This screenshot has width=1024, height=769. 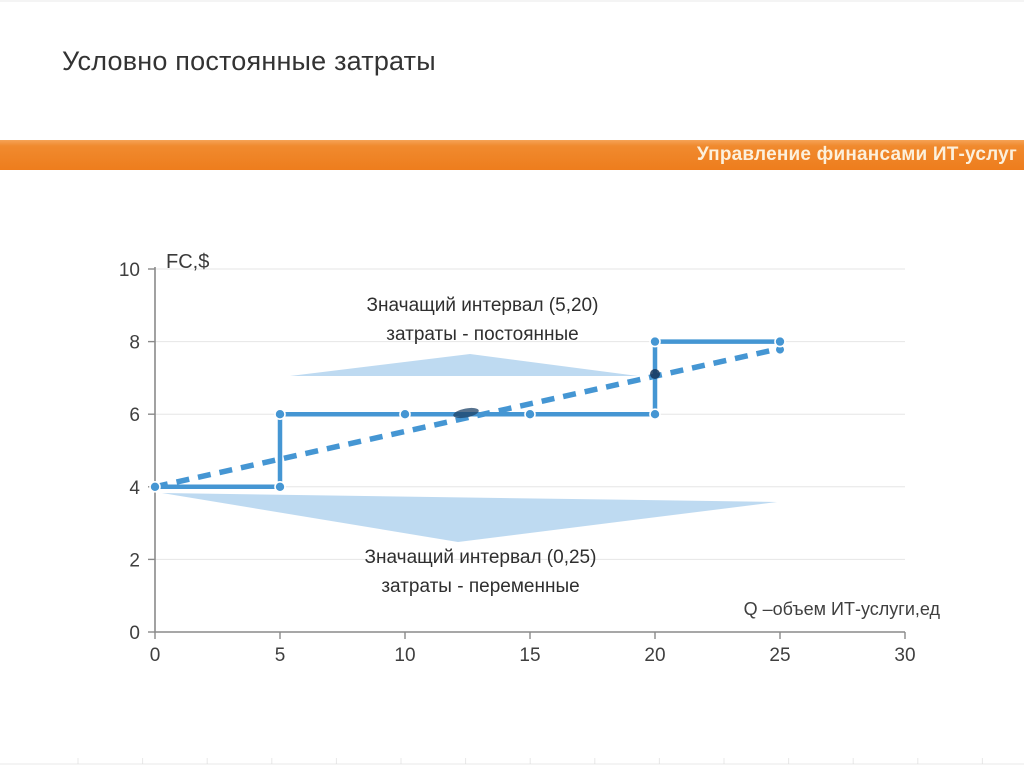 What do you see at coordinates (529, 655) in the screenshot?
I see `x-tick-label: 15` at bounding box center [529, 655].